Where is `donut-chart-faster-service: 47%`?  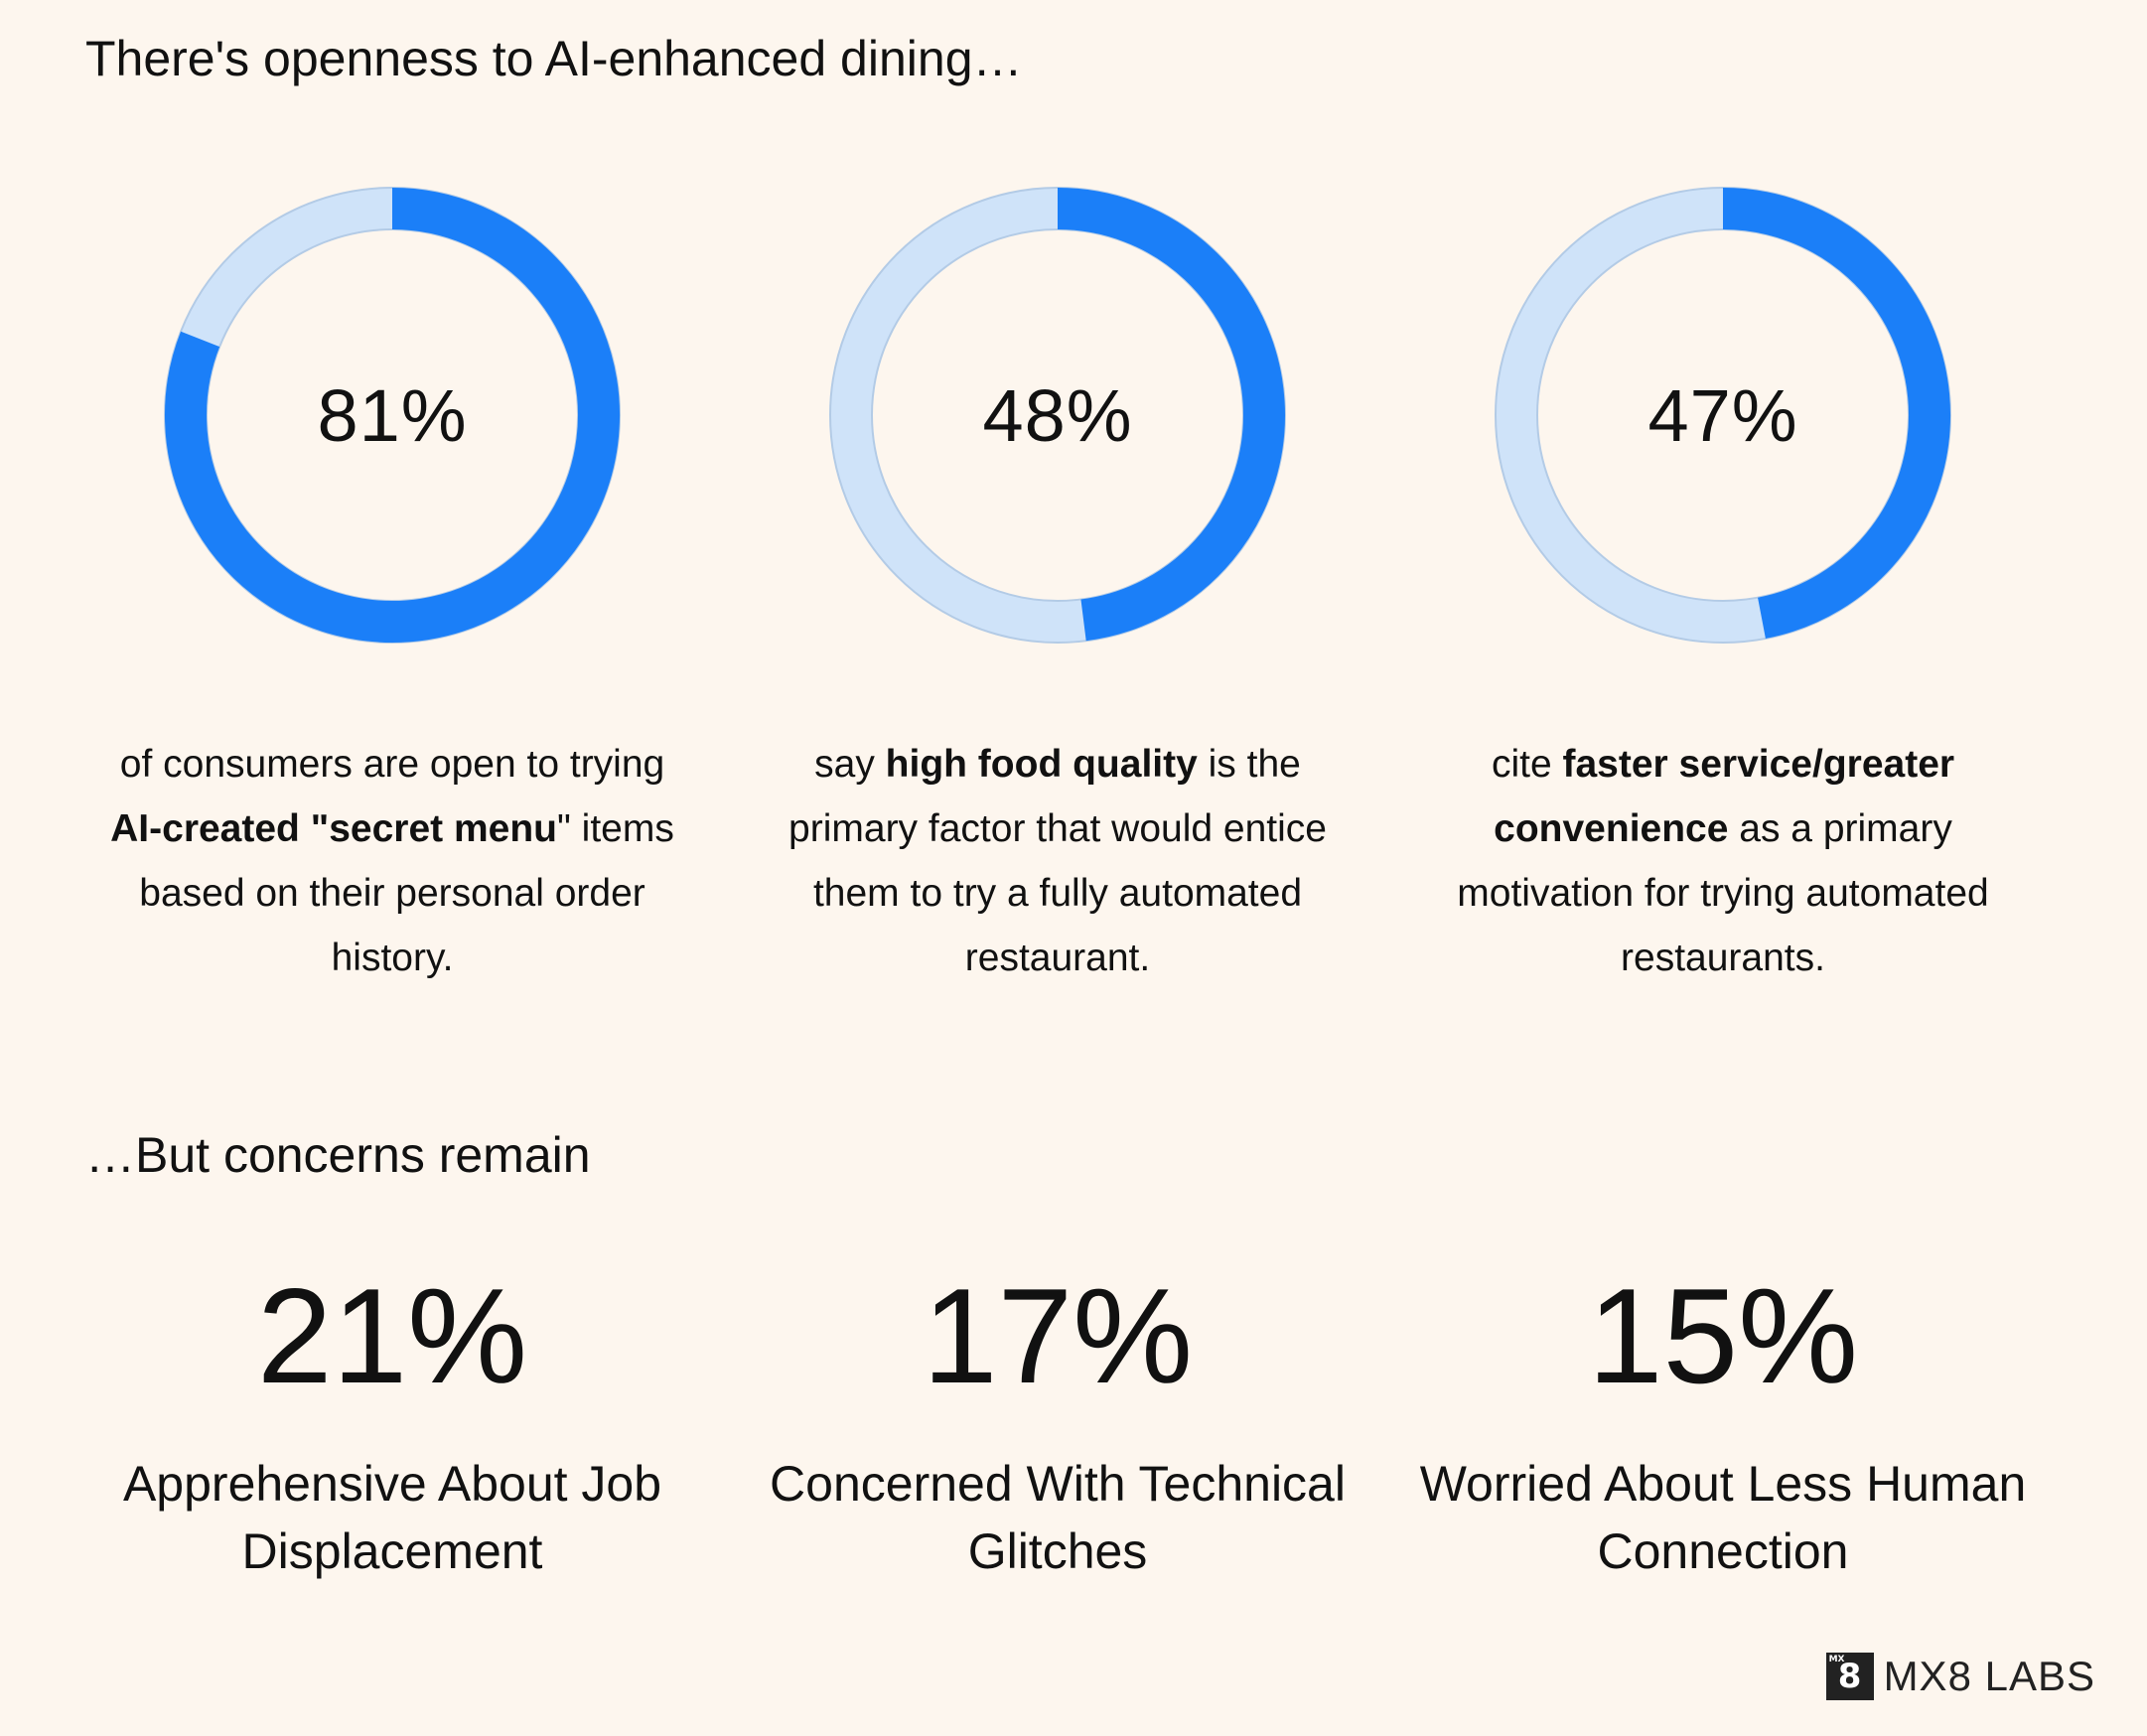
donut-chart-faster-service: 47% is located at coordinates (1723, 415).